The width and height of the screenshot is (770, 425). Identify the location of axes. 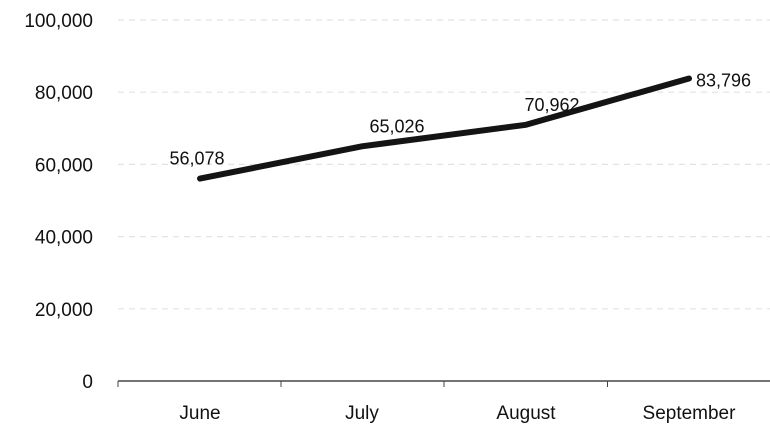
(443, 383).